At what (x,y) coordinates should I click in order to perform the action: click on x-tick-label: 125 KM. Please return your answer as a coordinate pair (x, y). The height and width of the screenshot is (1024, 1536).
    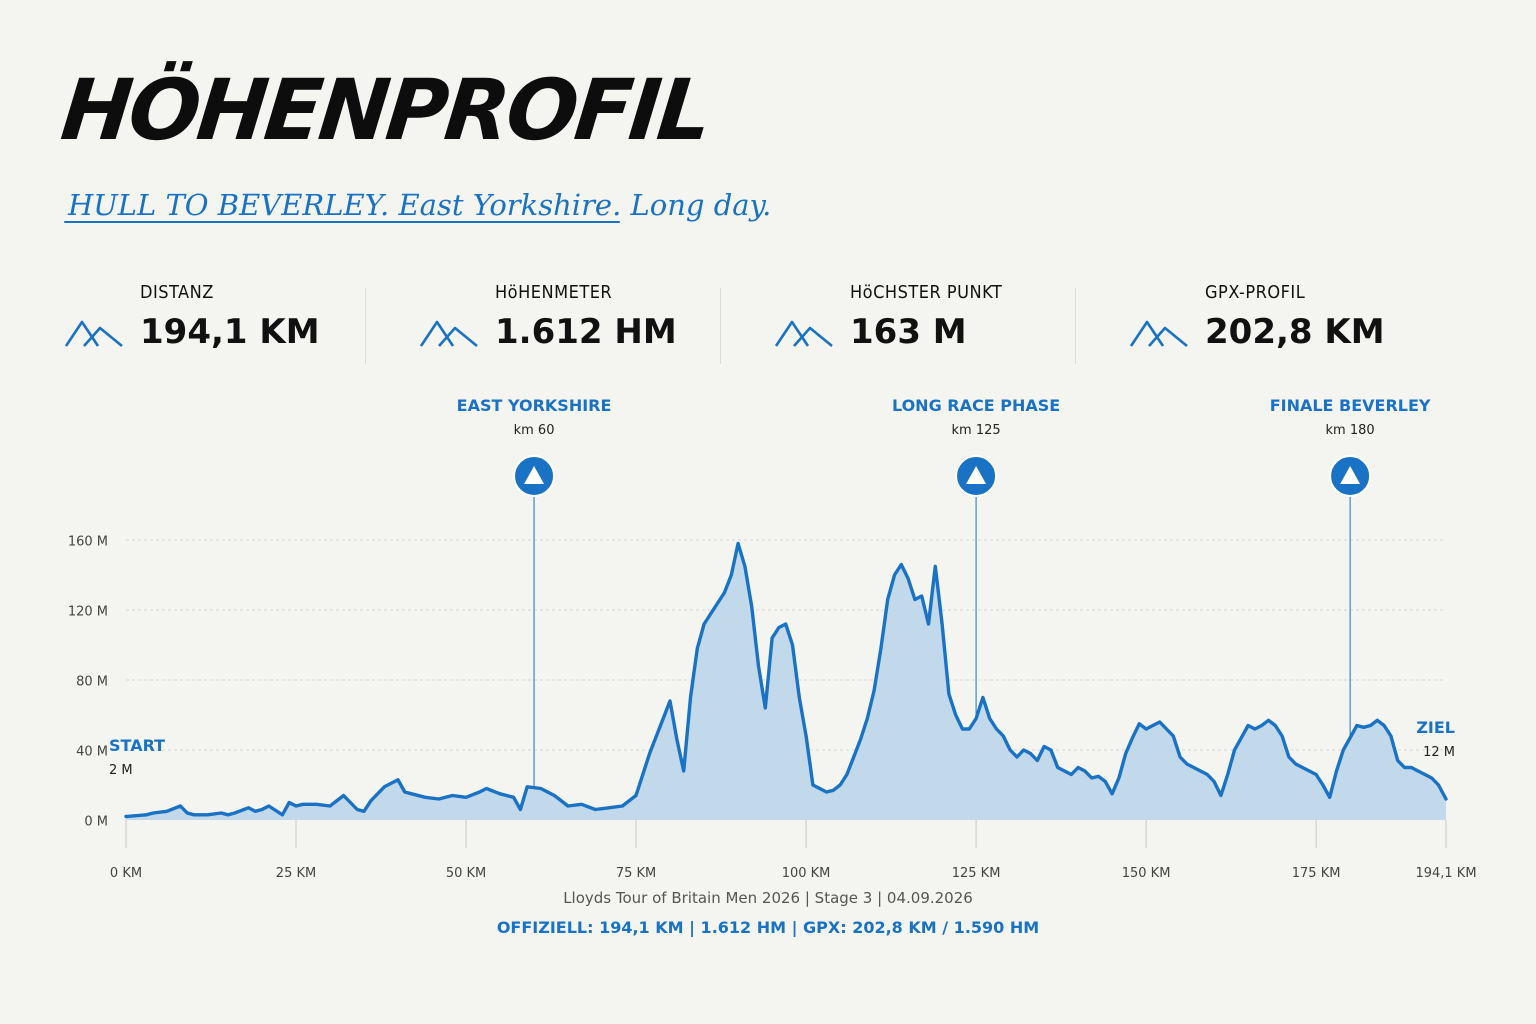
    Looking at the image, I should click on (976, 873).